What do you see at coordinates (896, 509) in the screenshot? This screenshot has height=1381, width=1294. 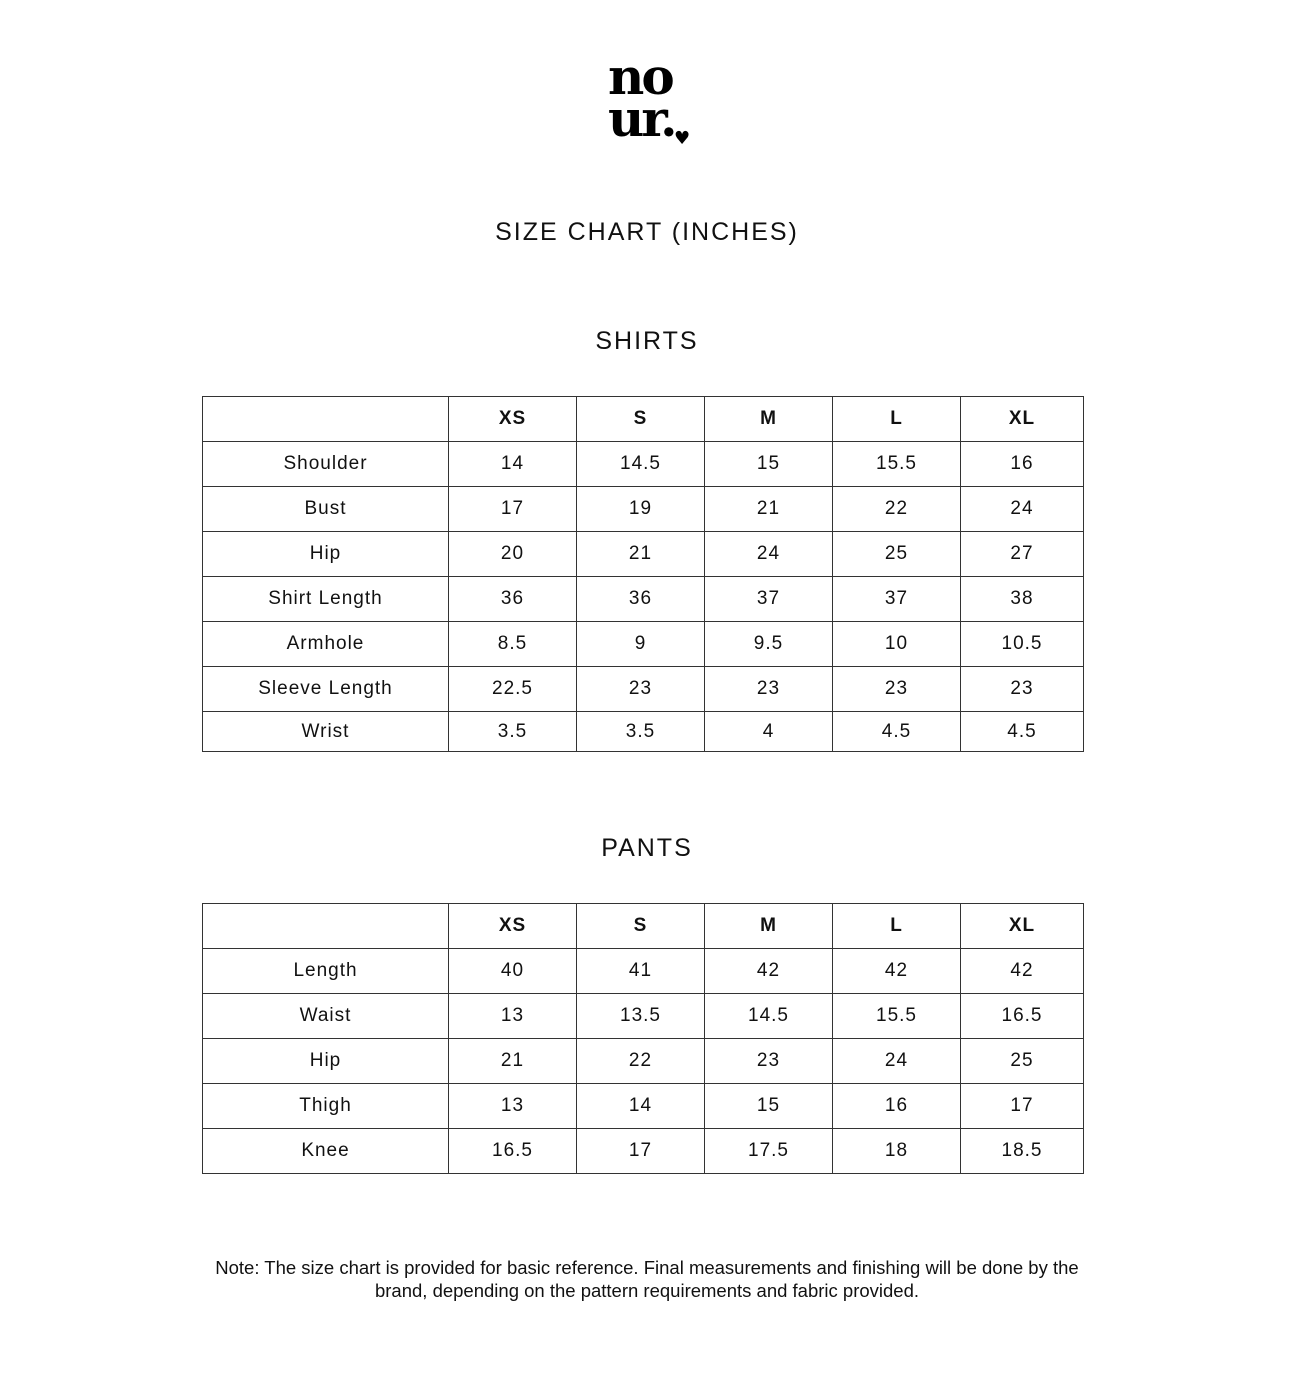 I see `measurement-value: 22` at bounding box center [896, 509].